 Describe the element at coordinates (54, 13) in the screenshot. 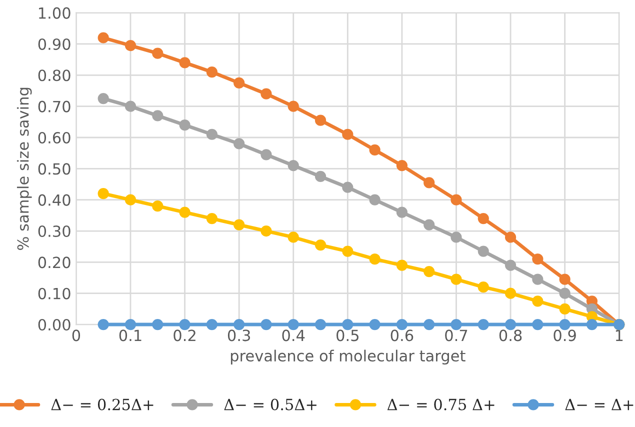

I see `y-tick-label: 1.00` at that location.